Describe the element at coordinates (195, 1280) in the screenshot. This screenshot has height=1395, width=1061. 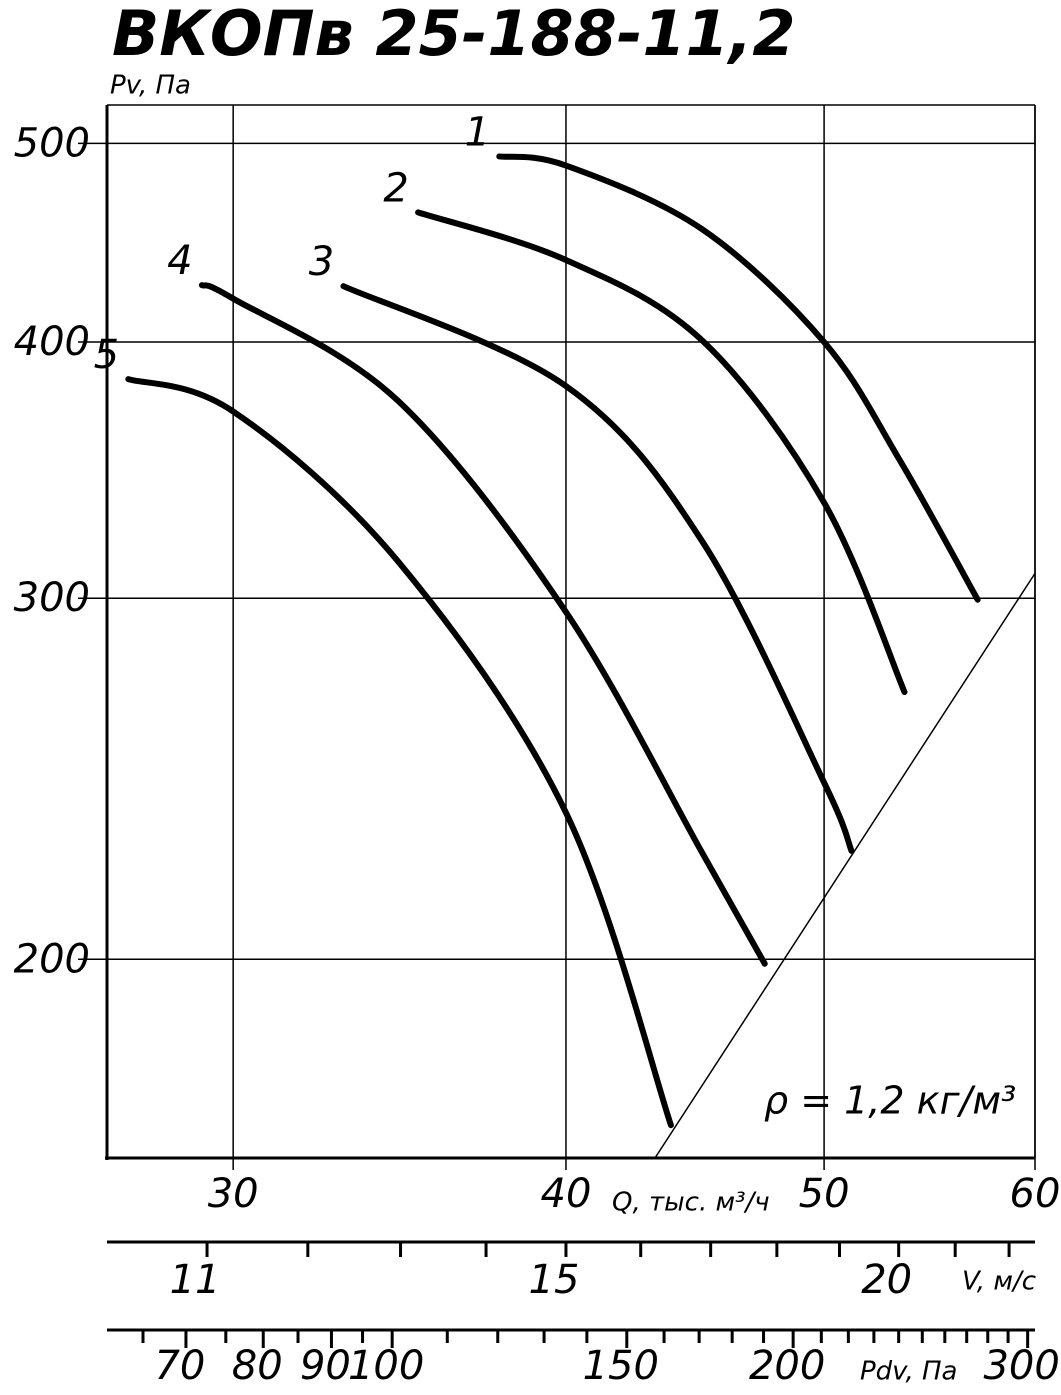
I see `v-tick-label: 11` at that location.